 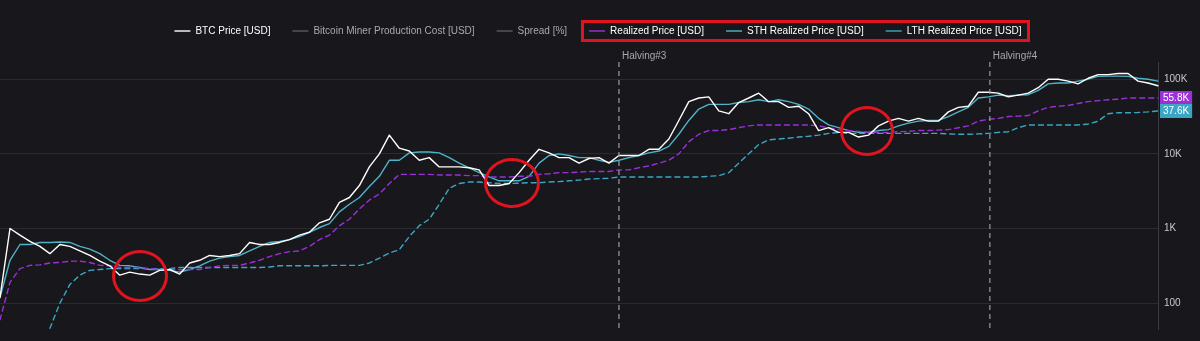 I want to click on y-tick-label: 10K, so click(x=1173, y=153).